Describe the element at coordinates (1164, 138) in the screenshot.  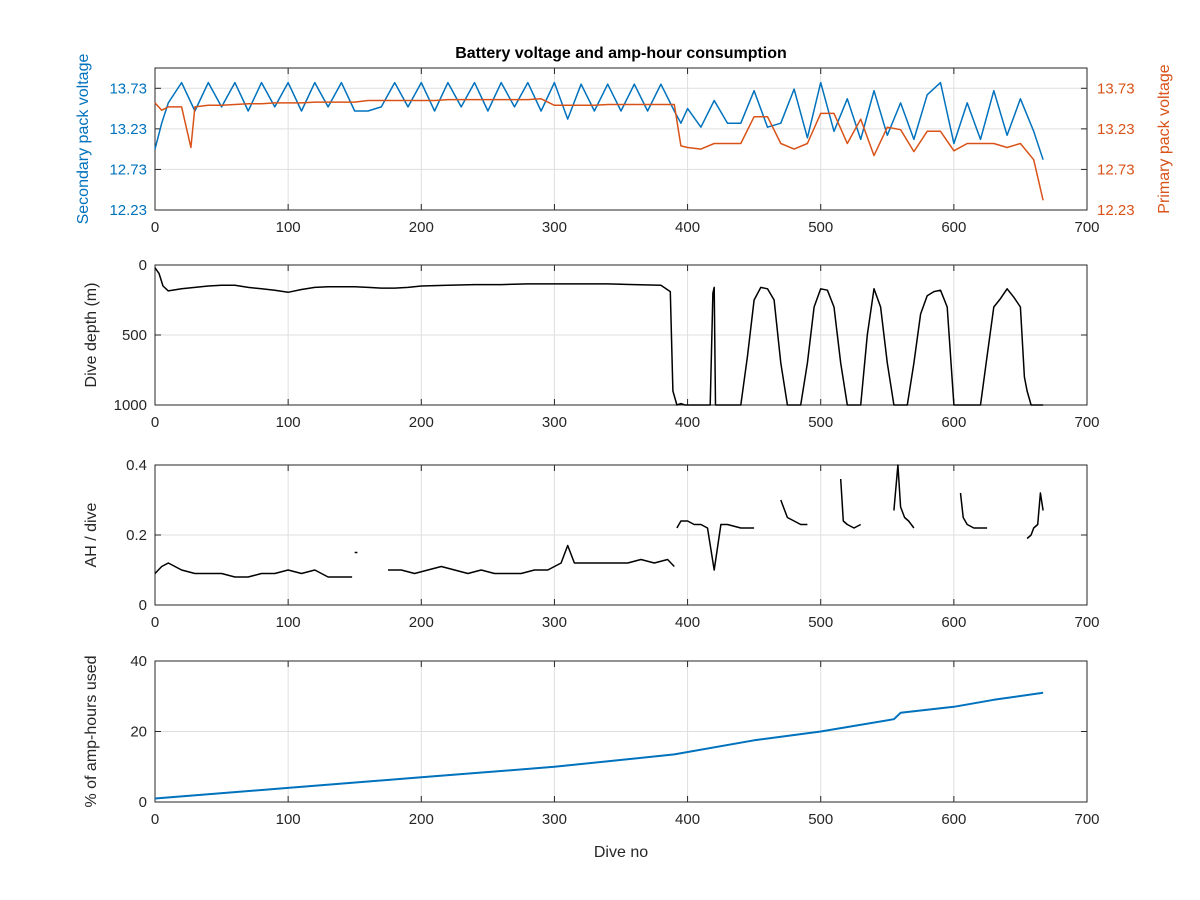
I see `right-axis-label: Primary pack voltage` at that location.